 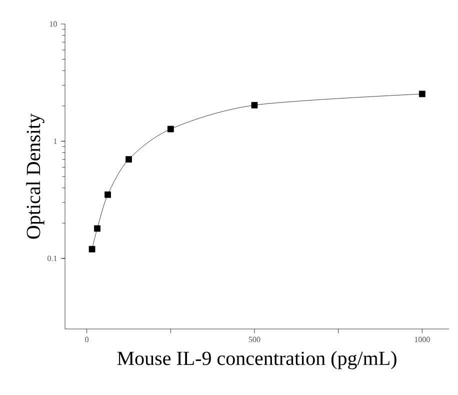 I want to click on x-tick-label: 1000, so click(x=422, y=339).